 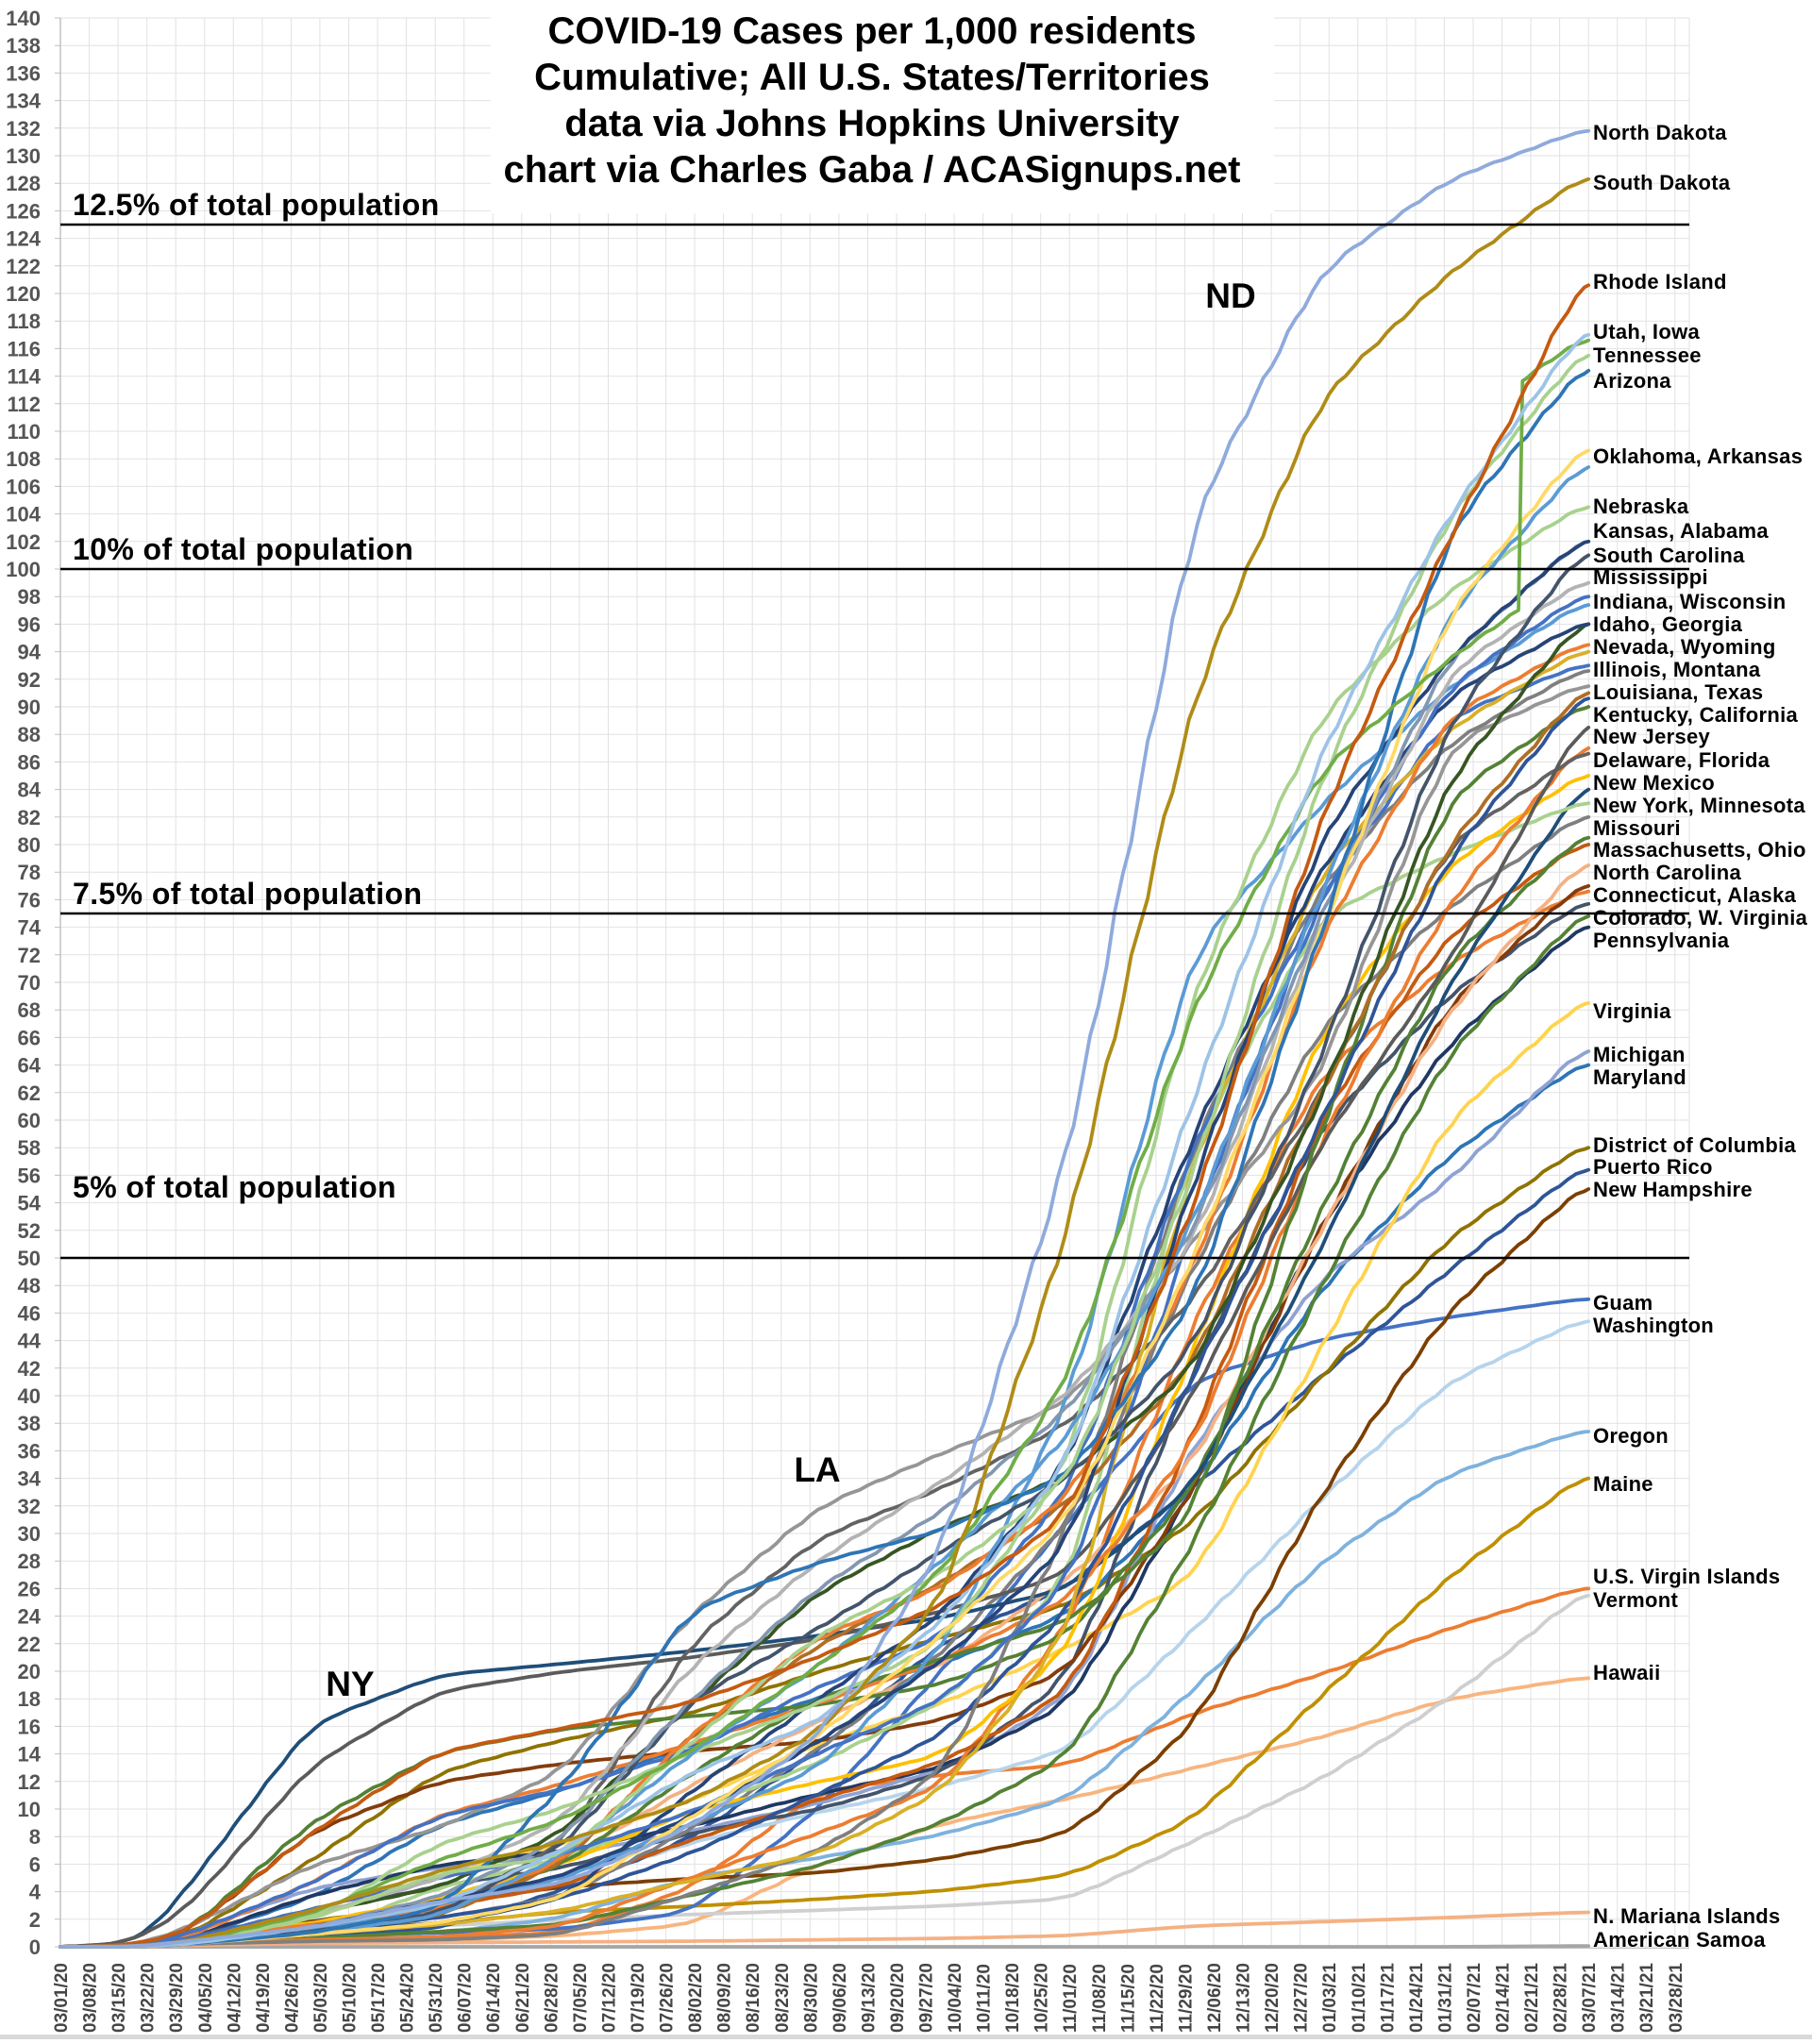 What do you see at coordinates (466, 1998) in the screenshot?
I see `svg-text: 06/07/20` at bounding box center [466, 1998].